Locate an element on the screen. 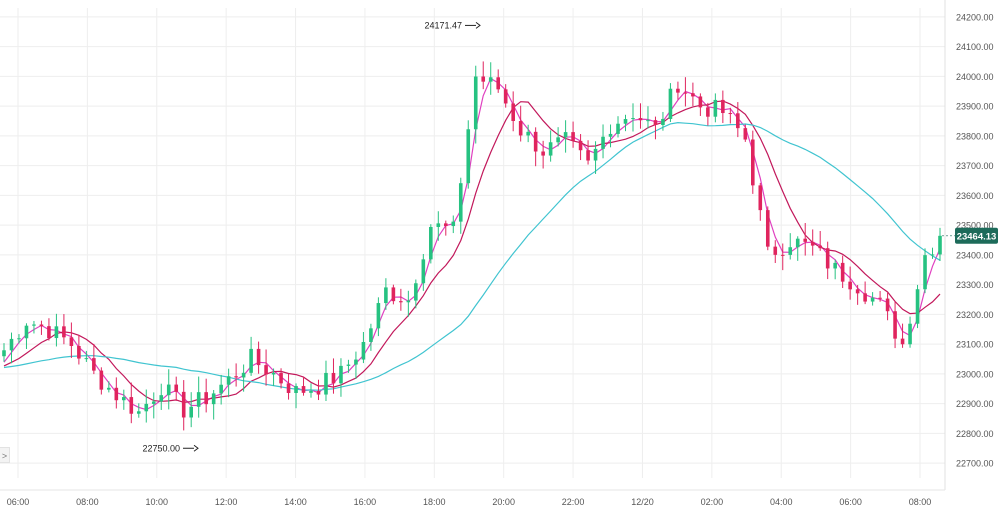 Image resolution: width=1000 pixels, height=518 pixels. y-tick-label: 23300.00 is located at coordinates (975, 285).